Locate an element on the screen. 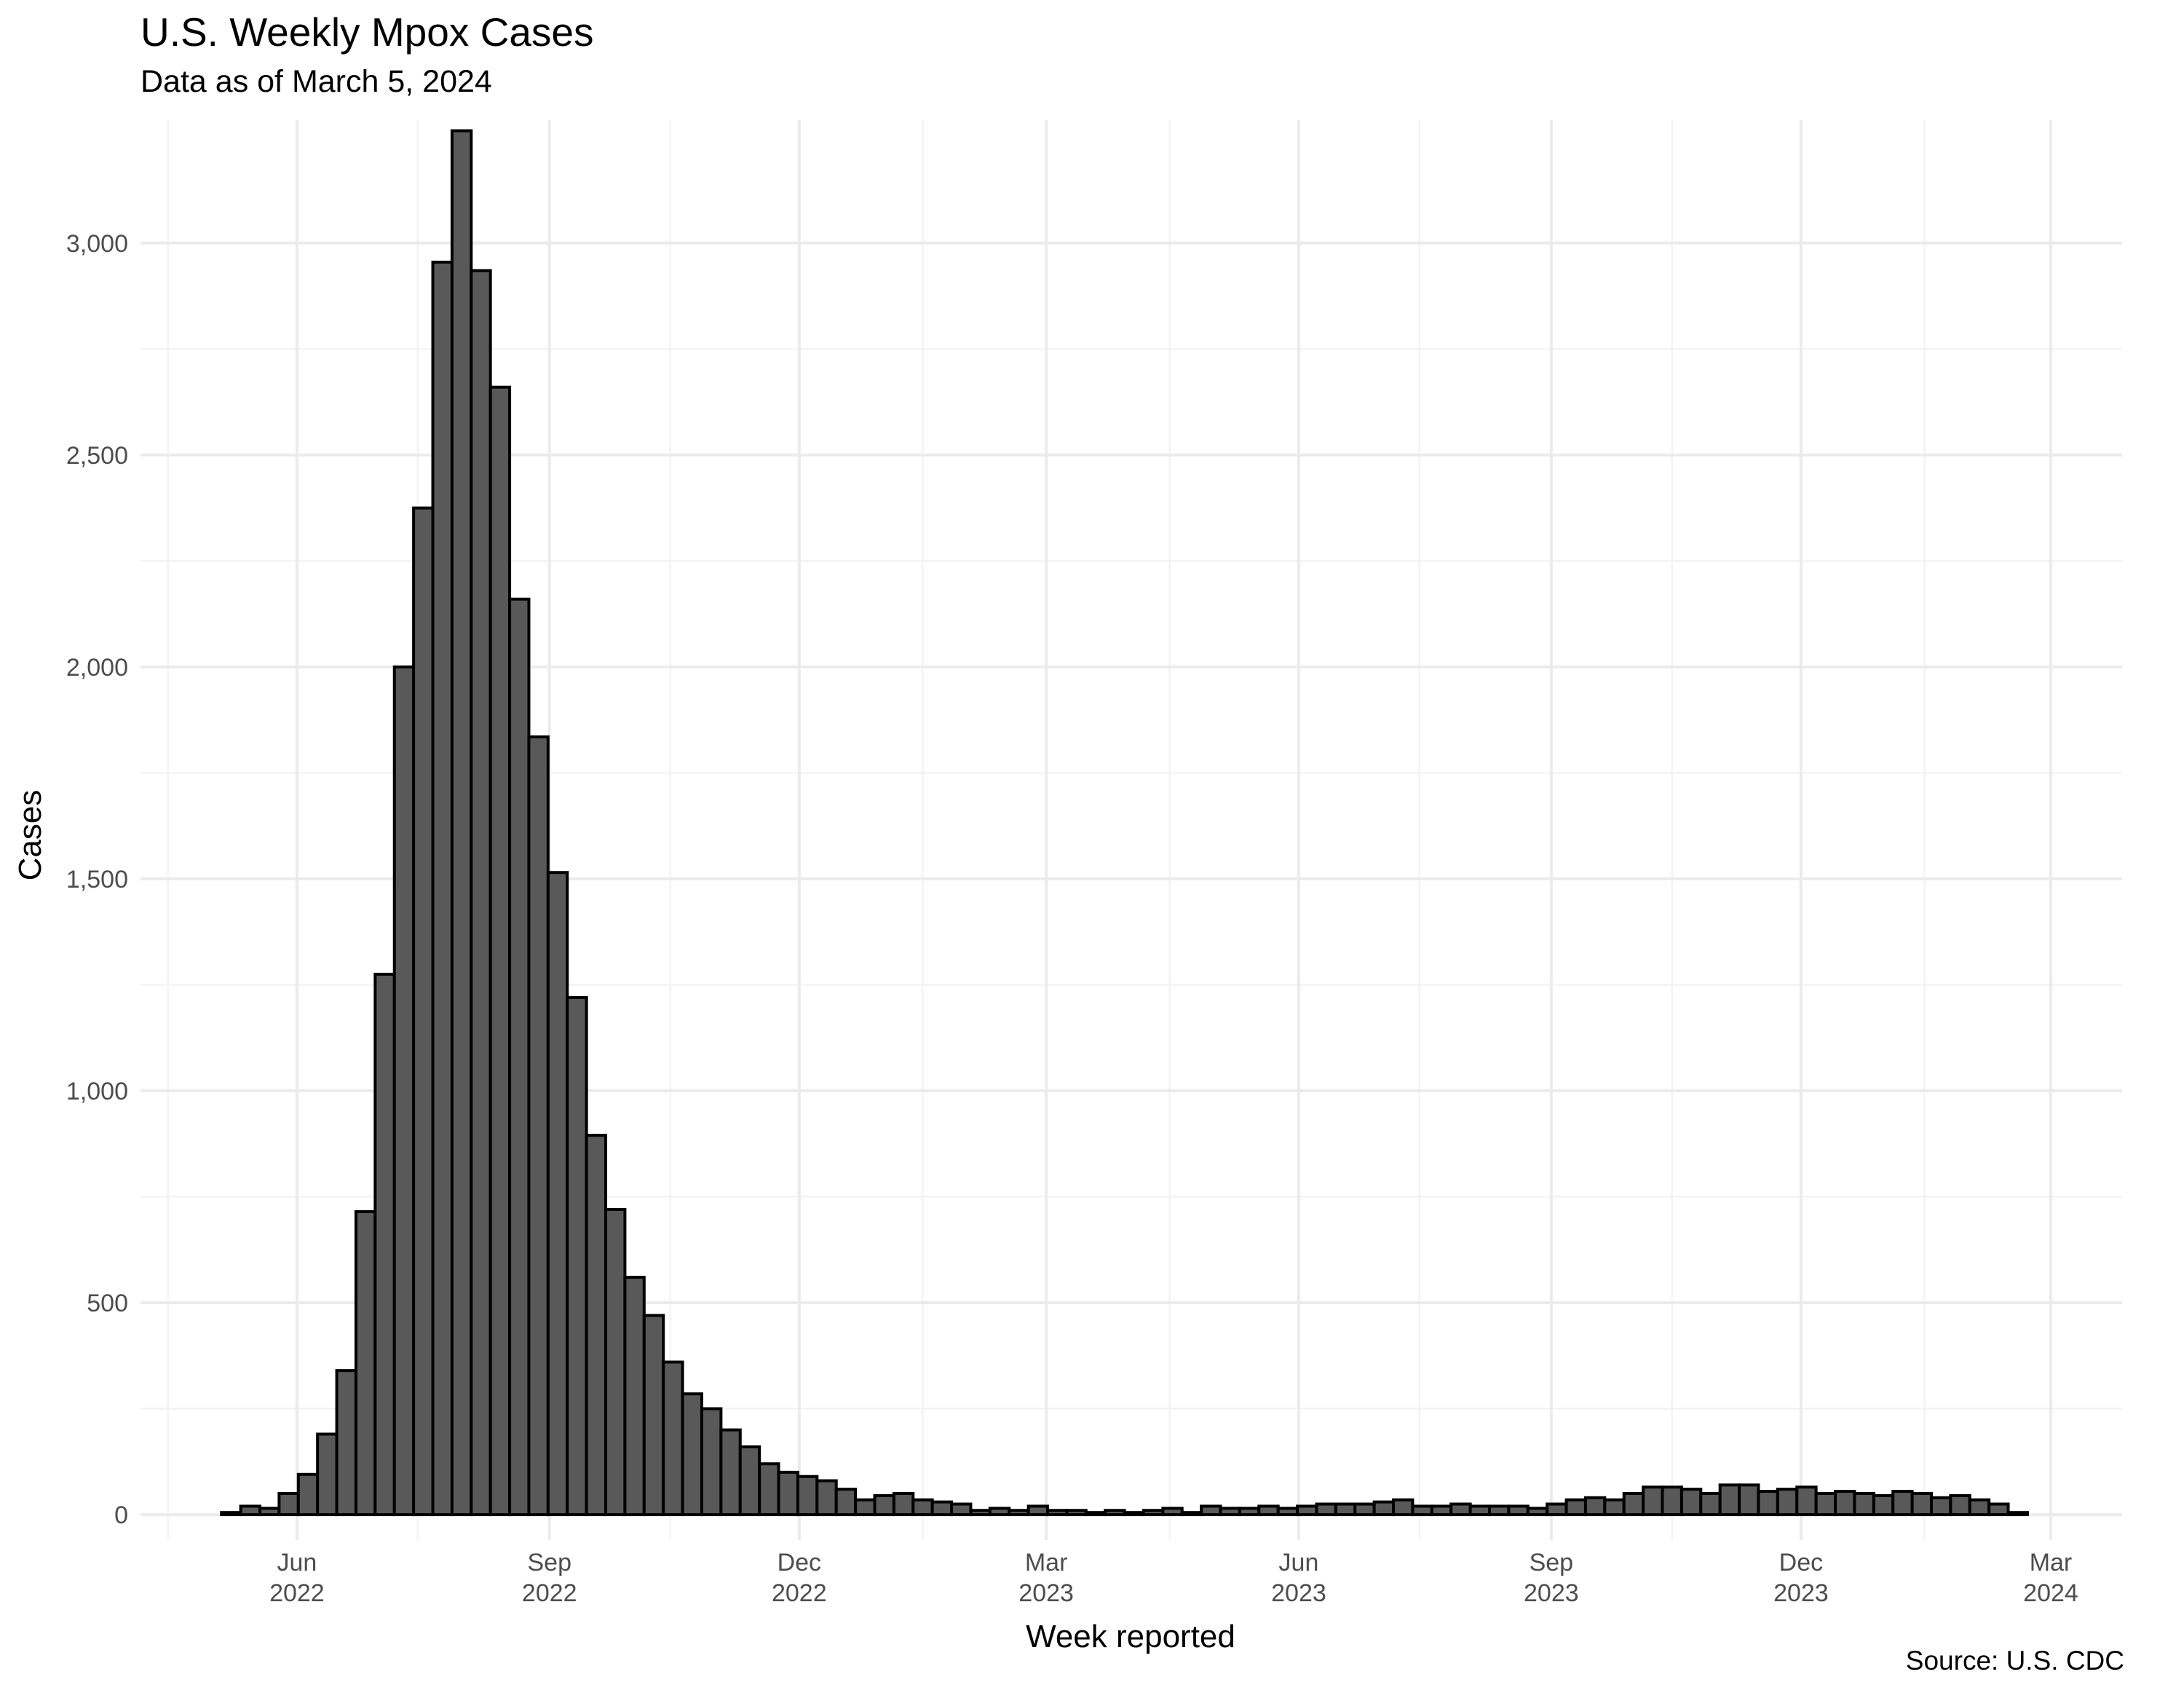  y-tick-label: 2,500 is located at coordinates (97, 456).